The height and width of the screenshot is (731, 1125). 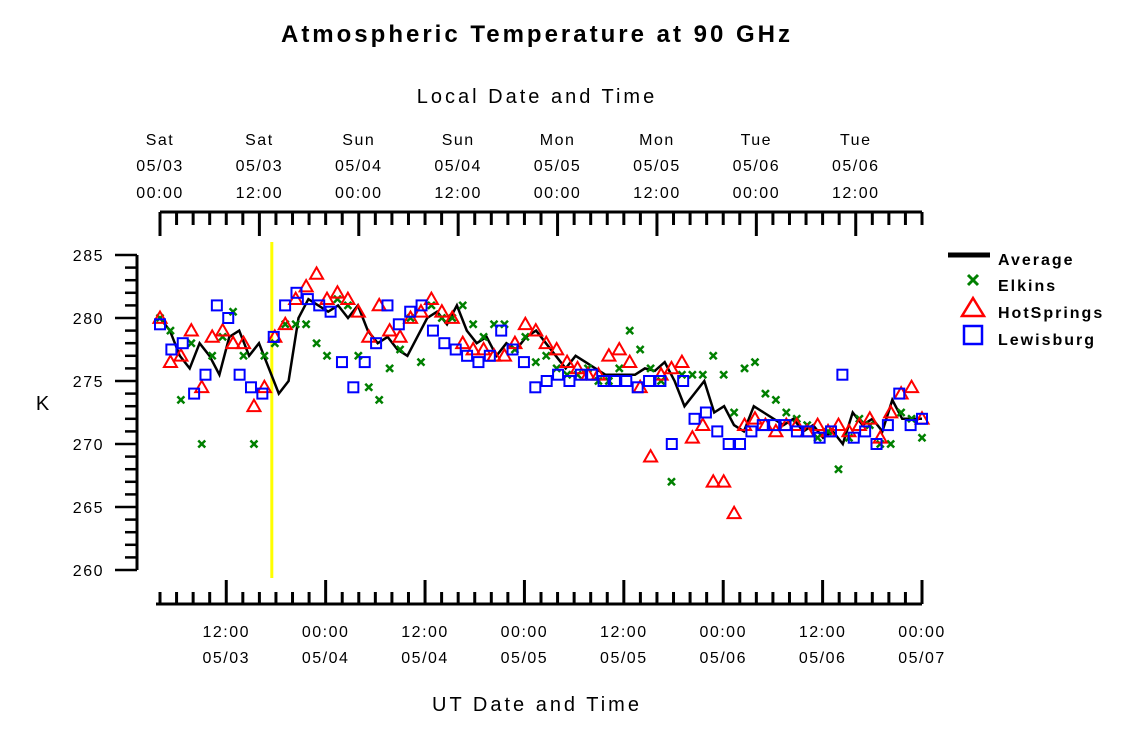 What do you see at coordinates (537, 97) in the screenshot?
I see `top-axis-title: Local Date and Time` at bounding box center [537, 97].